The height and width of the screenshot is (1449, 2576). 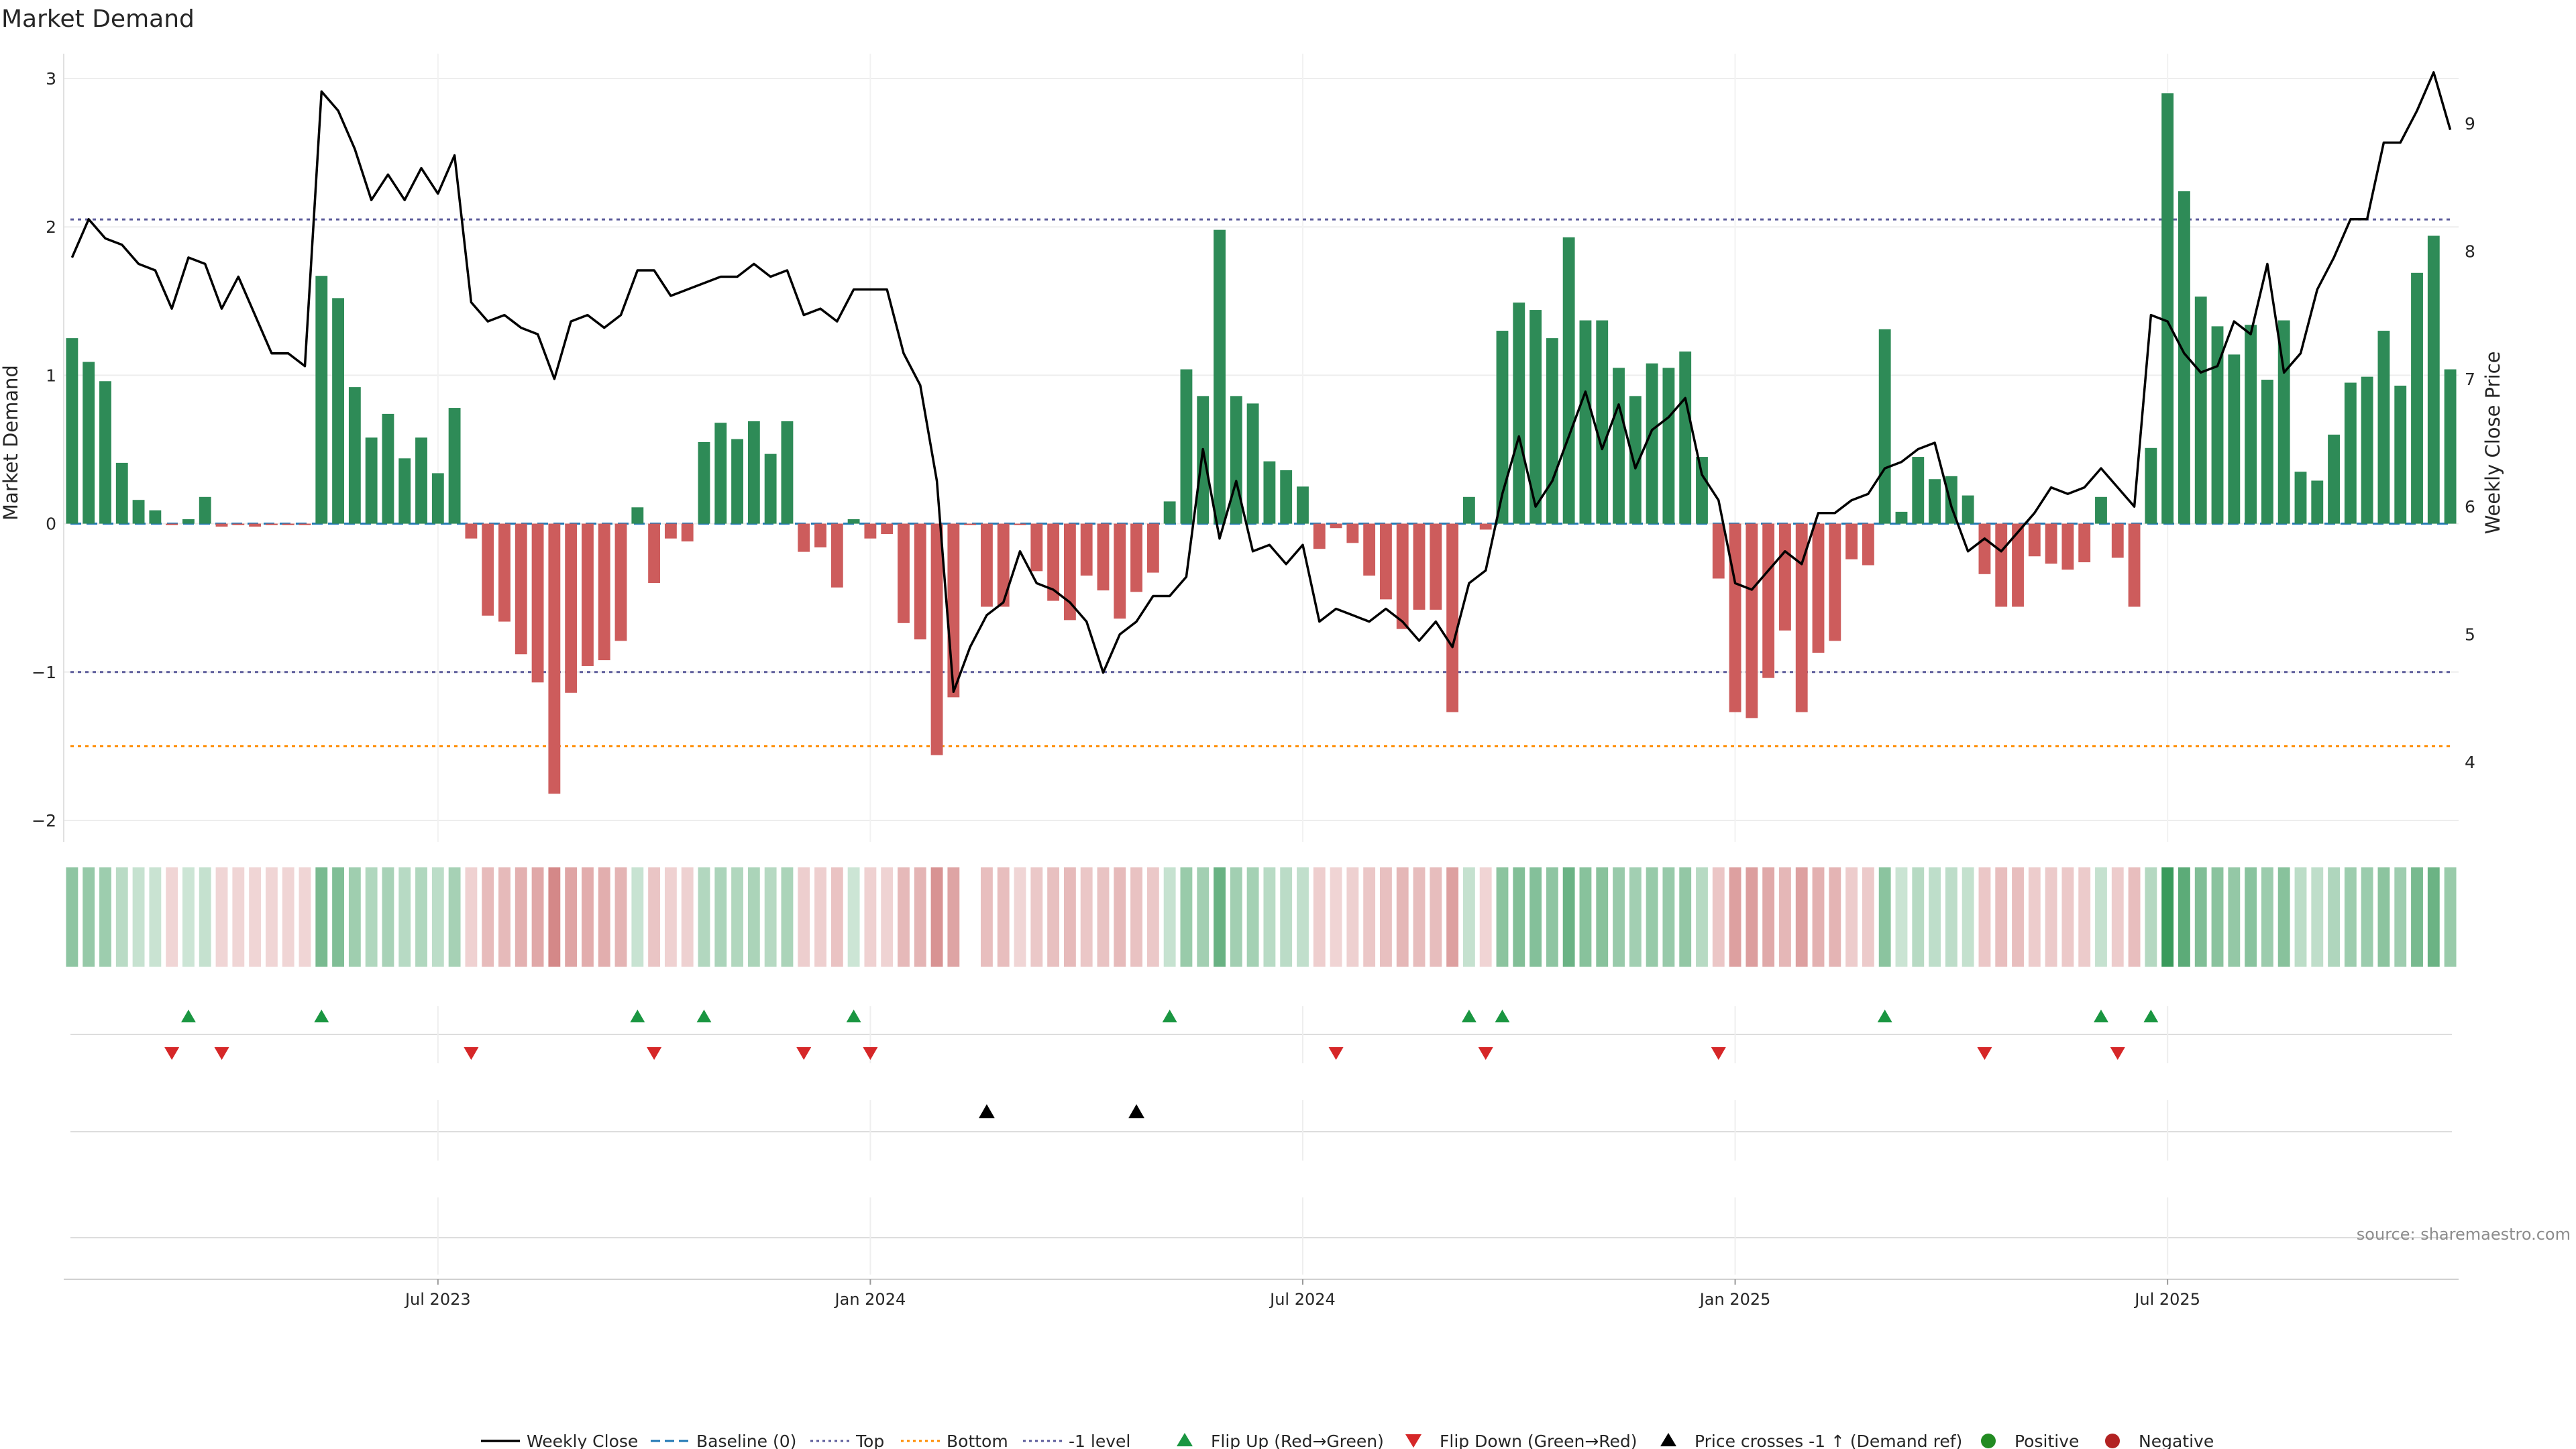 I want to click on y2-tick-label: 7, so click(x=2470, y=379).